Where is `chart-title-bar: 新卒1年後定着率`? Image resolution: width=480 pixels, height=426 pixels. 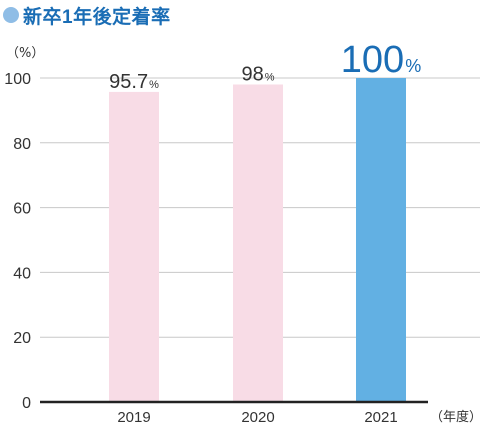 chart-title-bar: 新卒1年後定着率 is located at coordinates (87, 15).